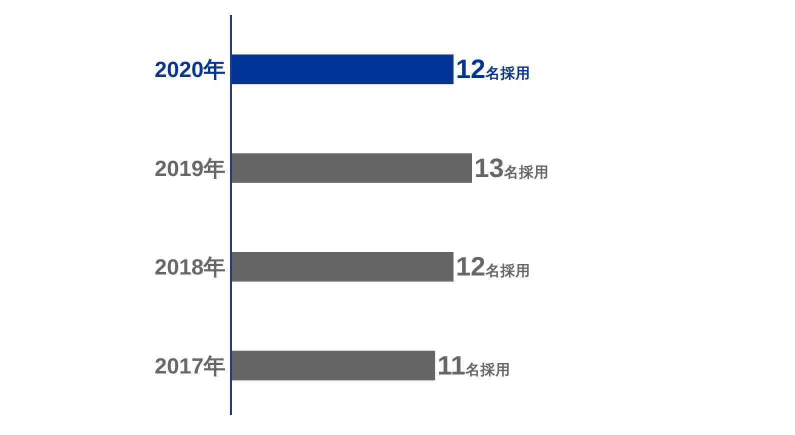  What do you see at coordinates (190, 365) in the screenshot?
I see `y-tick-label: 2017年` at bounding box center [190, 365].